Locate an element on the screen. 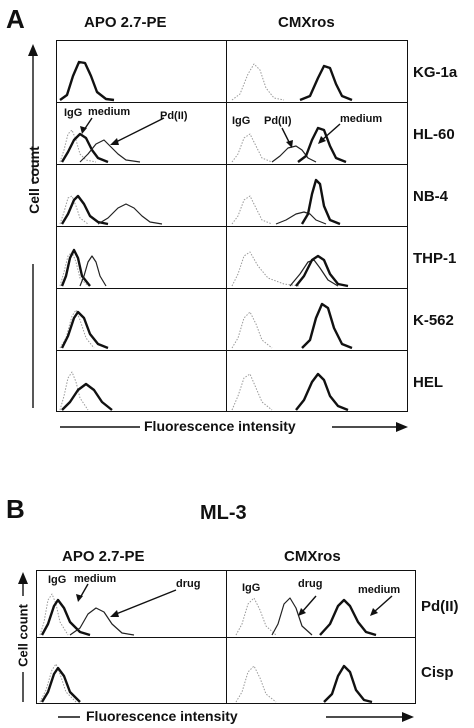  panel-b-x-axis-arrow is located at coordinates (236, 717).